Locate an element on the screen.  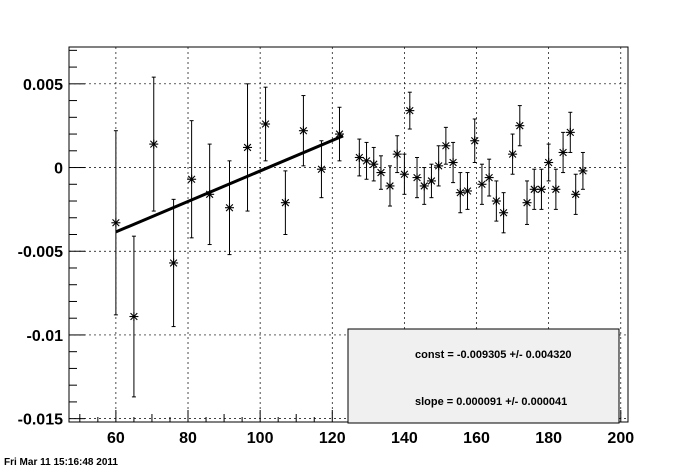
x-tick-label: 120 is located at coordinates (332, 438).